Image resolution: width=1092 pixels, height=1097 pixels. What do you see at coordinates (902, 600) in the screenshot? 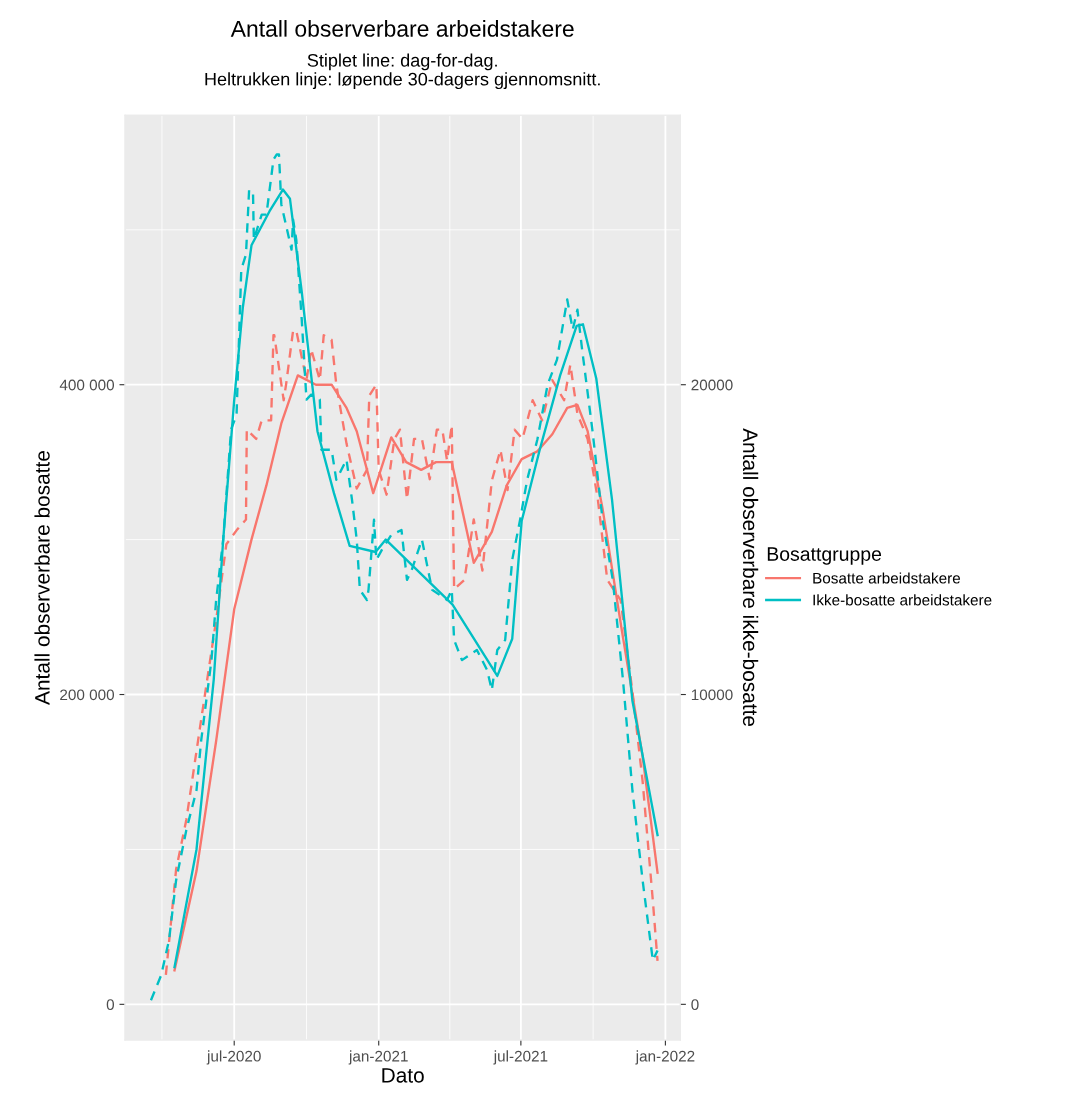
I see `legend-label: Ikke-bosatte arbeidstakere` at bounding box center [902, 600].